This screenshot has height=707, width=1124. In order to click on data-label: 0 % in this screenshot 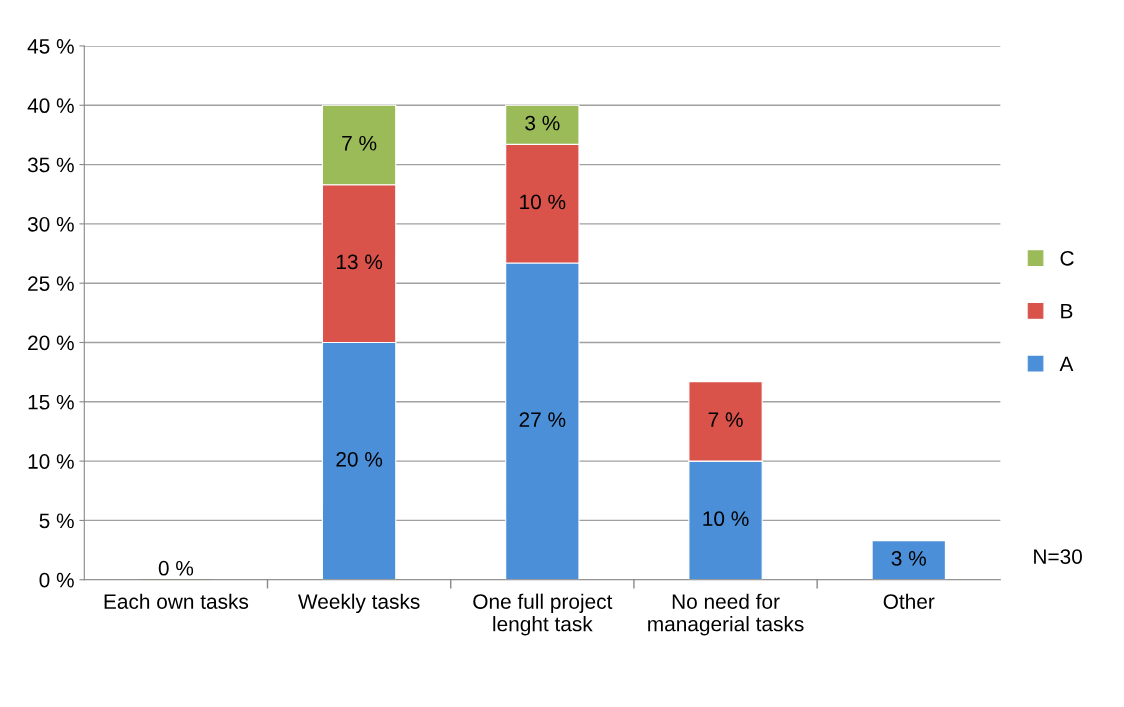, I will do `click(176, 568)`.